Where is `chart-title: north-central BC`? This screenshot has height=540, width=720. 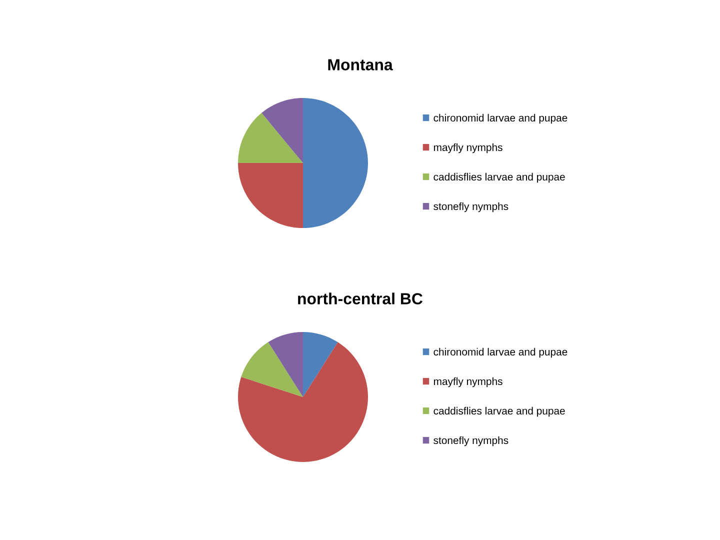
chart-title: north-central BC is located at coordinates (360, 298).